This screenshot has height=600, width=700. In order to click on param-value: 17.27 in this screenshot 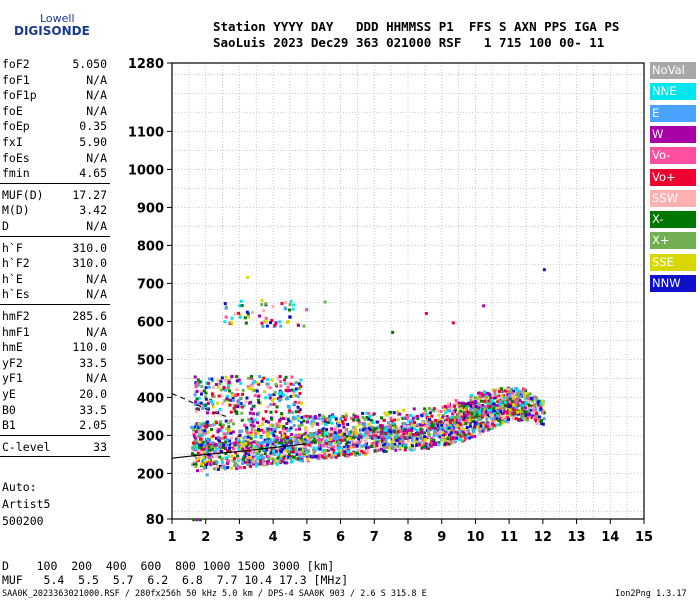, I will do `click(89, 194)`.